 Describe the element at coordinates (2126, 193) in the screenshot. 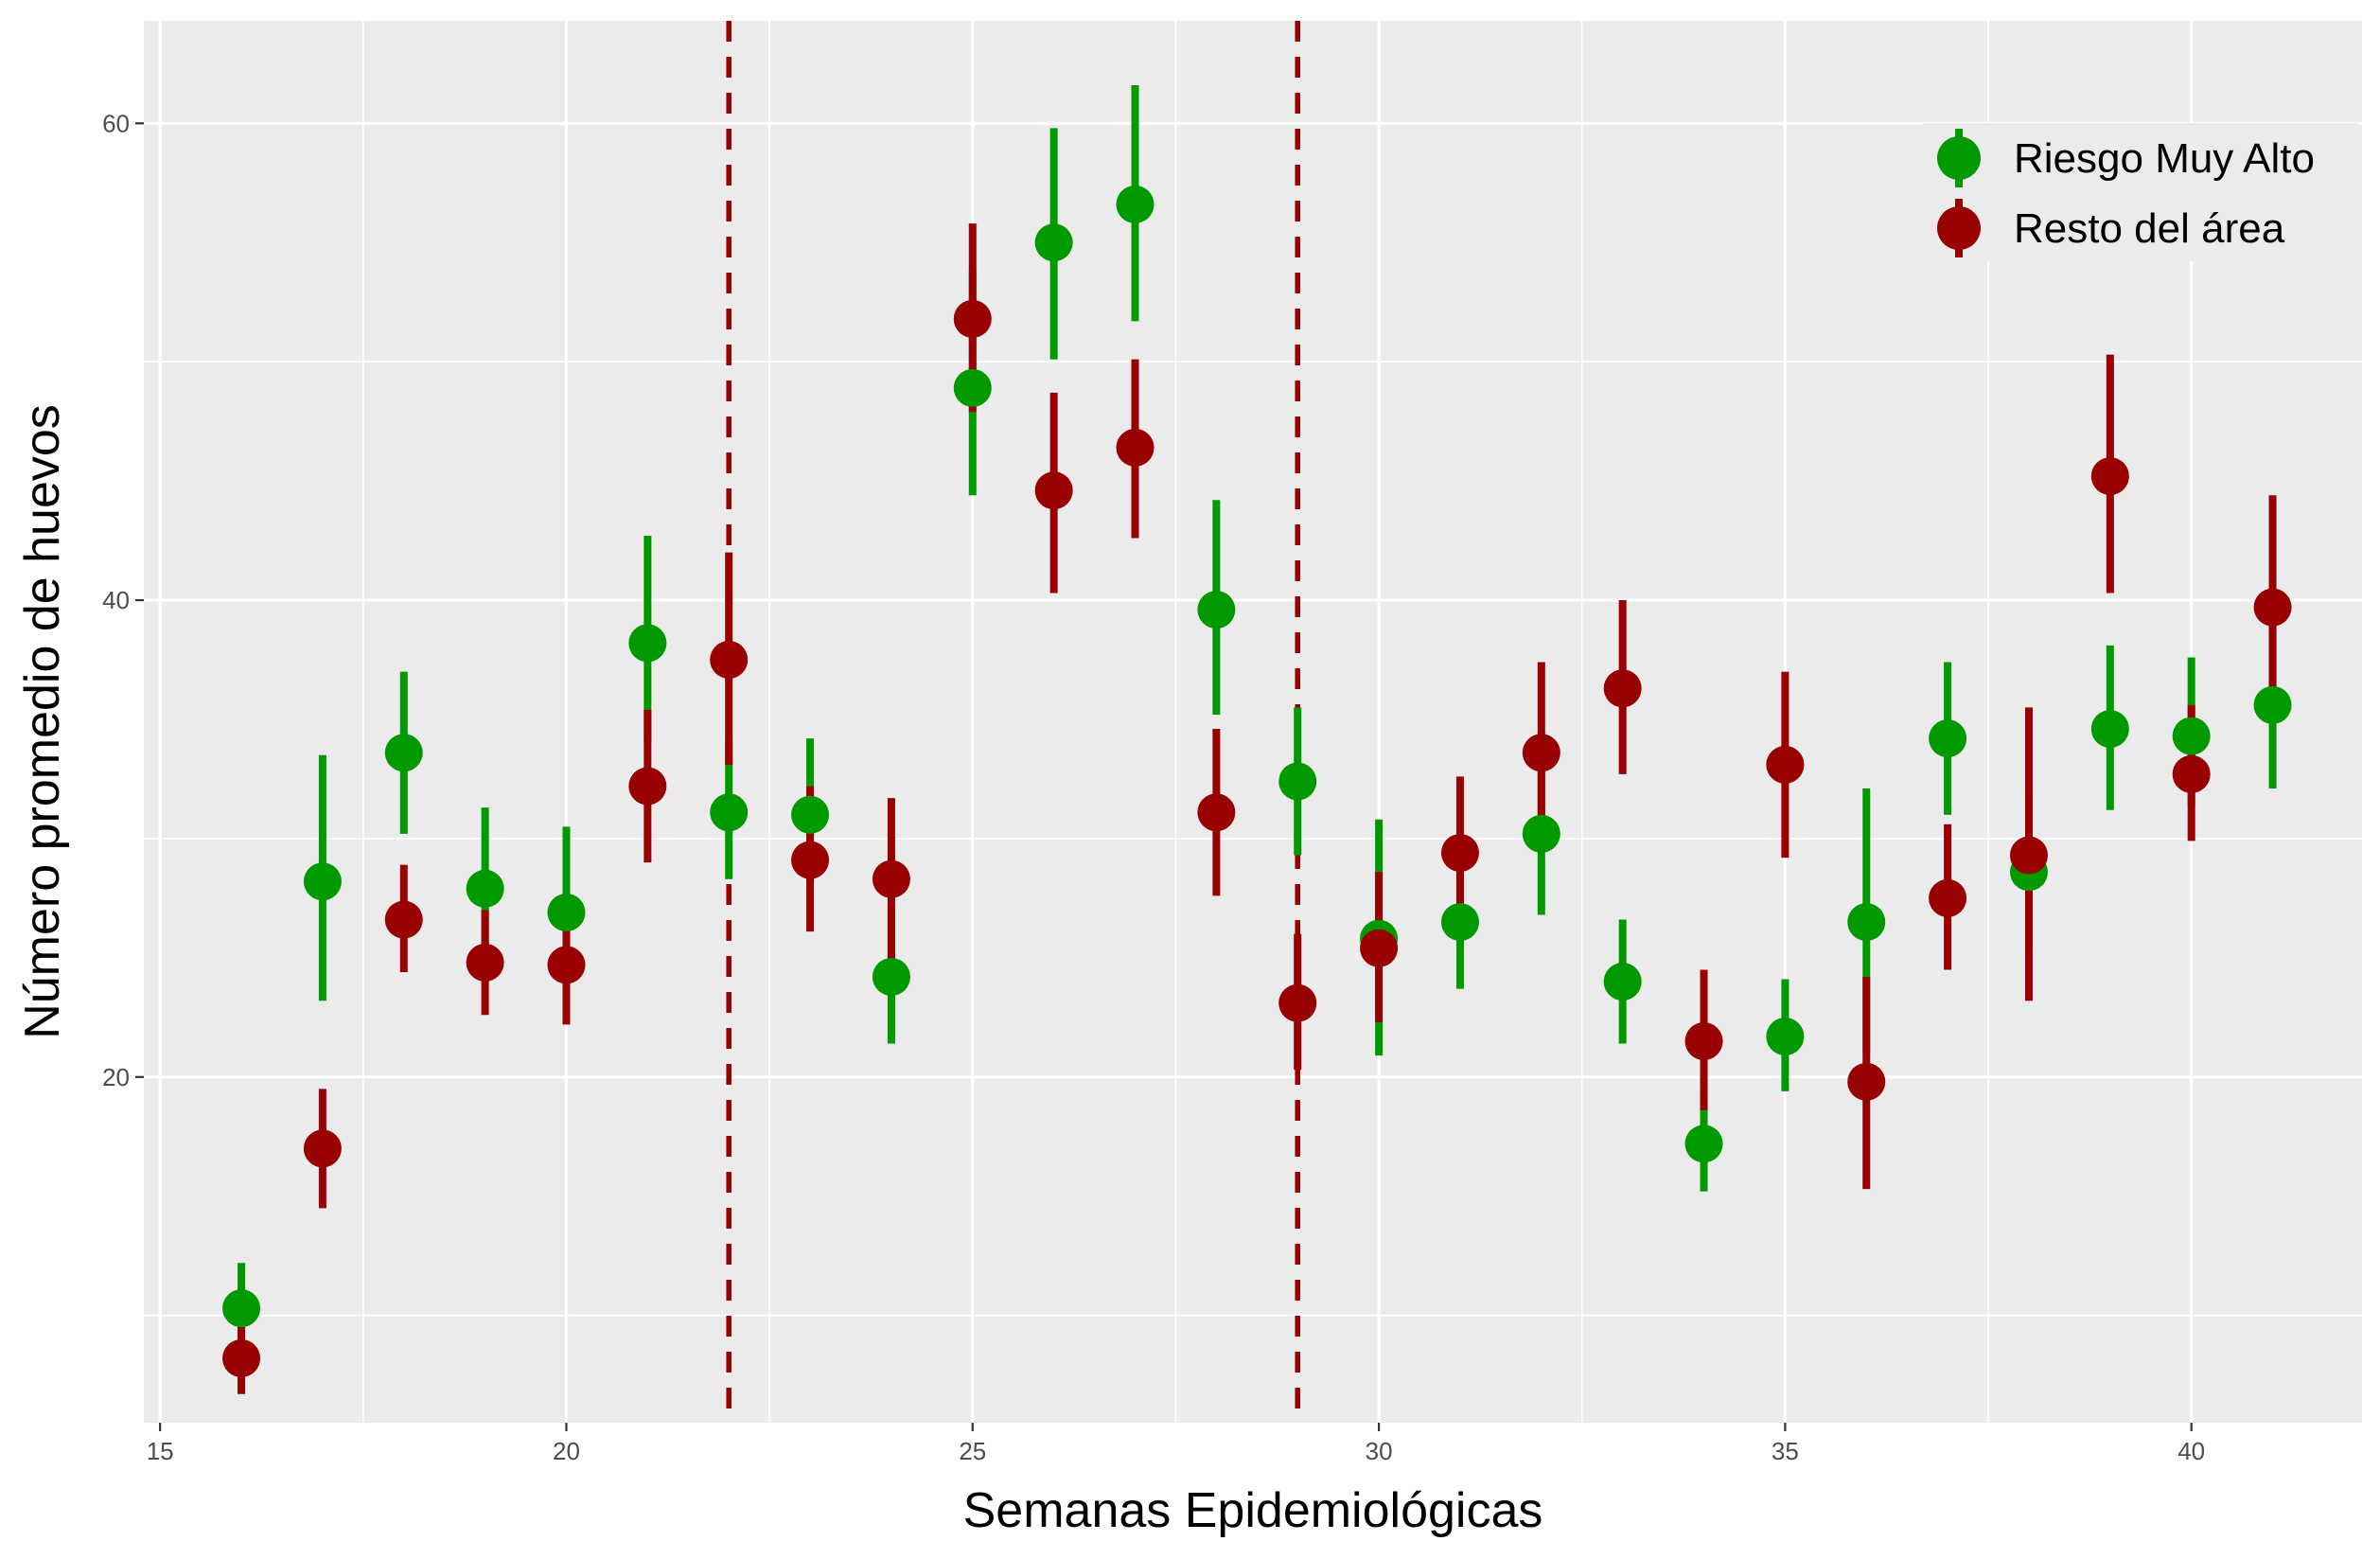

I see `legend-items: Riesgo Muy Alto Resto del área` at that location.